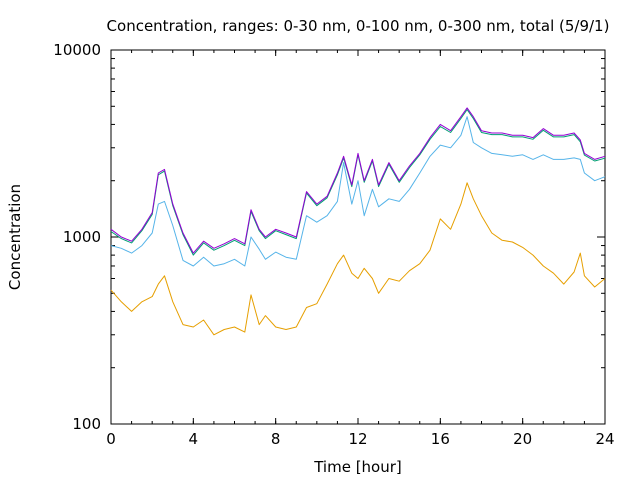 Image resolution: width=640 pixels, height=480 pixels. What do you see at coordinates (604, 439) in the screenshot?
I see `x-tick-label: 24` at bounding box center [604, 439].